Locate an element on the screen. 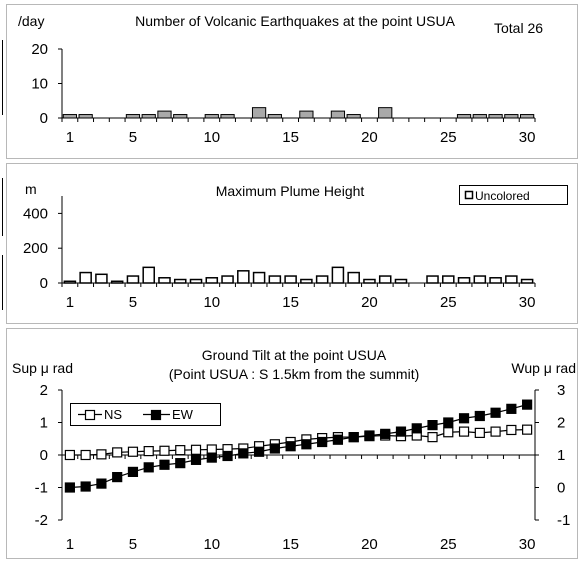 Image resolution: width=579 pixels, height=562 pixels. y-tick-label: 400 is located at coordinates (35, 213).